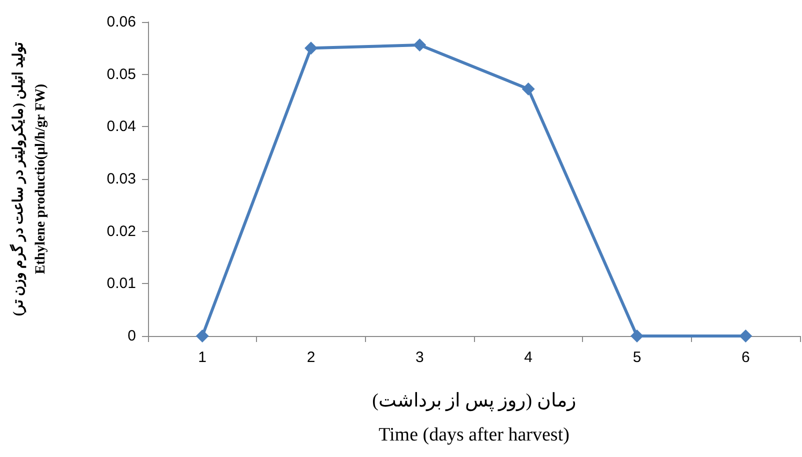  What do you see at coordinates (121, 22) in the screenshot?
I see `y-tick-label: 0.06` at bounding box center [121, 22].